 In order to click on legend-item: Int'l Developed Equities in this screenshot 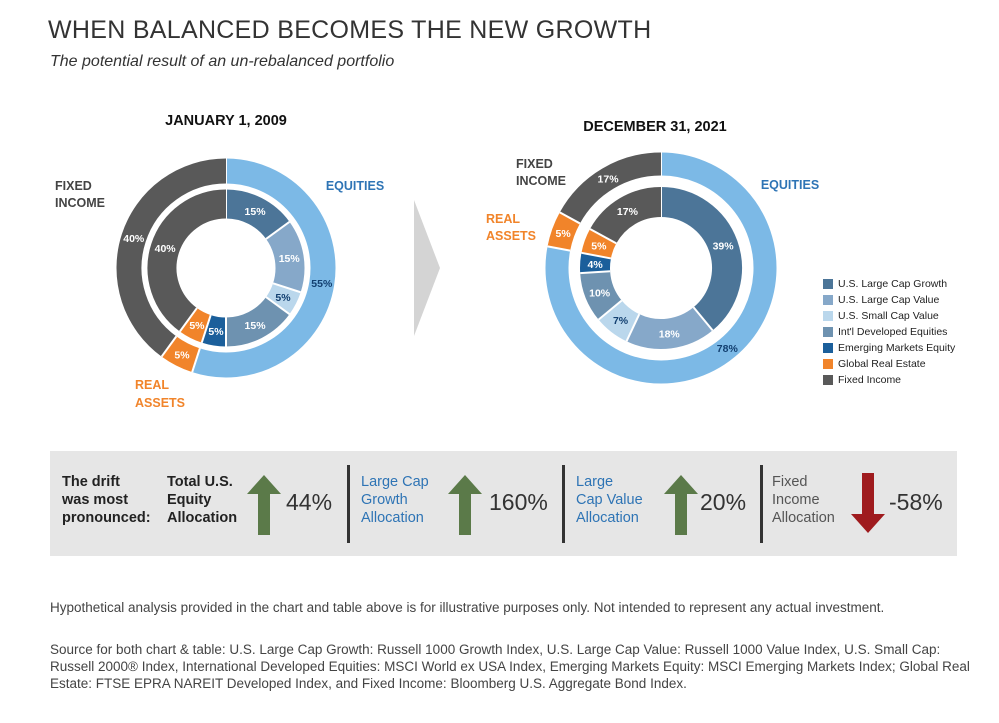, I will do `click(889, 332)`.